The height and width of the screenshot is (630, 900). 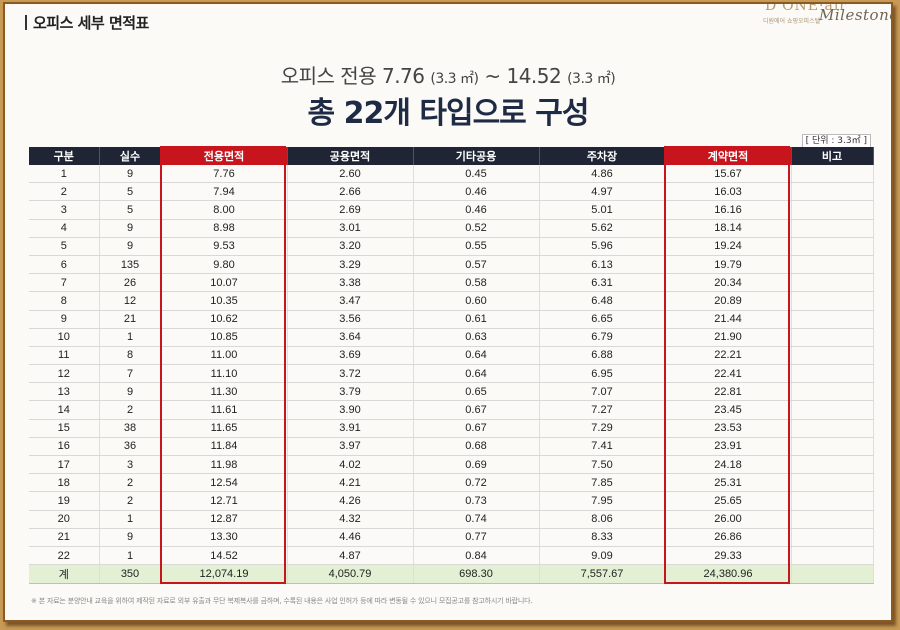 I want to click on table-row: 13 9 11.30 3.79 0.65 7.07 22.81, so click(x=451, y=392).